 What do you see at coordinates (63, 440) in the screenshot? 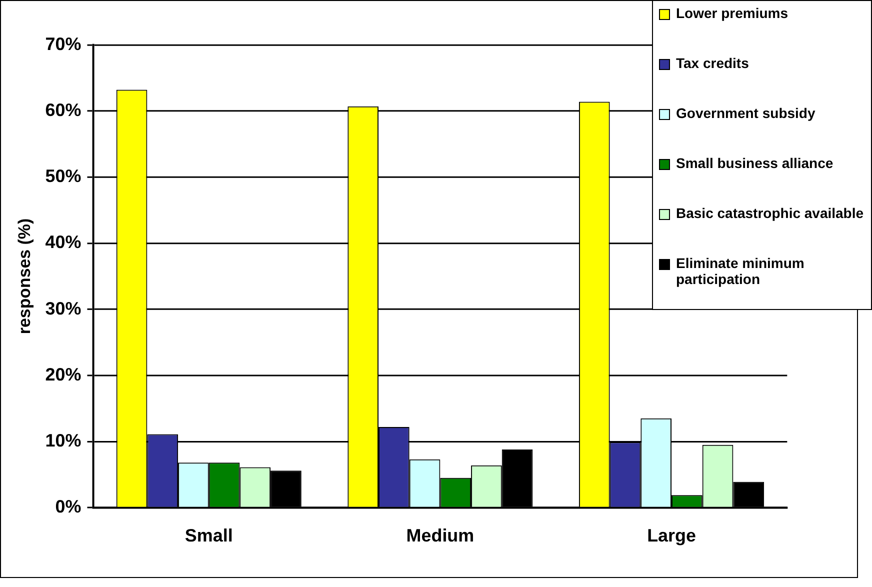
I see `y-tick-label: 10%` at bounding box center [63, 440].